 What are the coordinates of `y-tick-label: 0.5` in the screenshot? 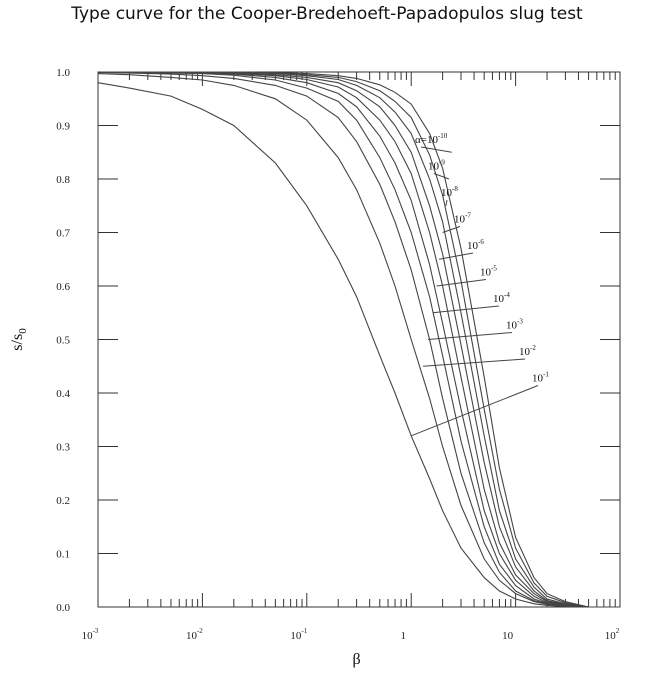 It's located at (63, 341).